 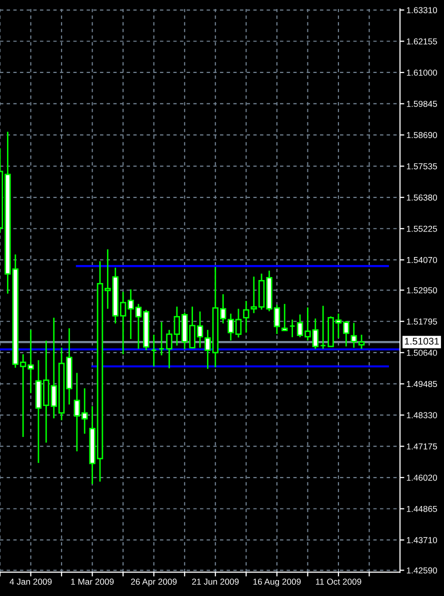 What do you see at coordinates (422, 10) in the screenshot?
I see `y-tick-label: 1.63310` at bounding box center [422, 10].